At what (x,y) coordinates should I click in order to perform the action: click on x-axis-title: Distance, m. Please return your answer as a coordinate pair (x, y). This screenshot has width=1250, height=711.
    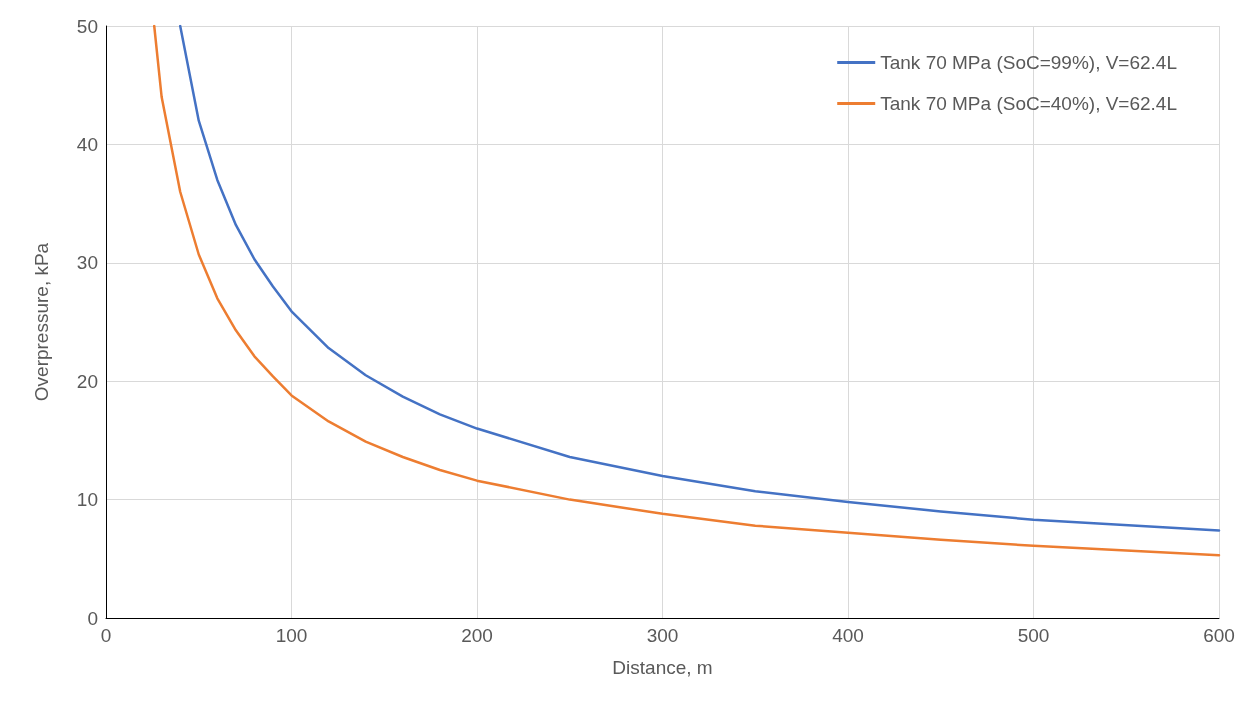
    Looking at the image, I should click on (662, 667).